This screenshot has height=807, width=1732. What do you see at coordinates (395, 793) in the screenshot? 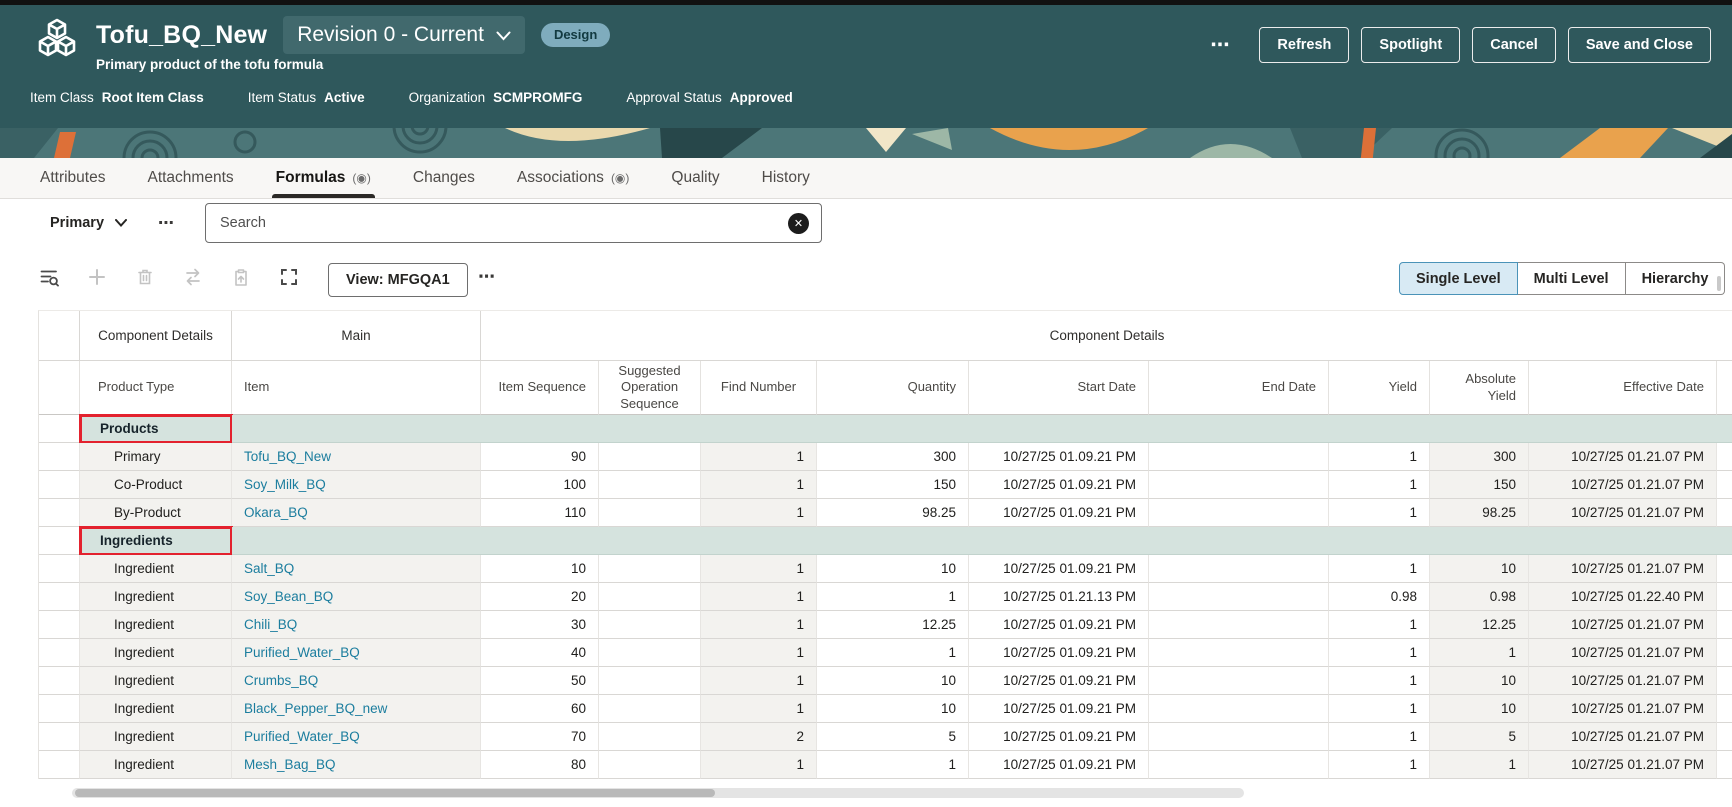
I see `horizontal-scrollbar-thumb` at bounding box center [395, 793].